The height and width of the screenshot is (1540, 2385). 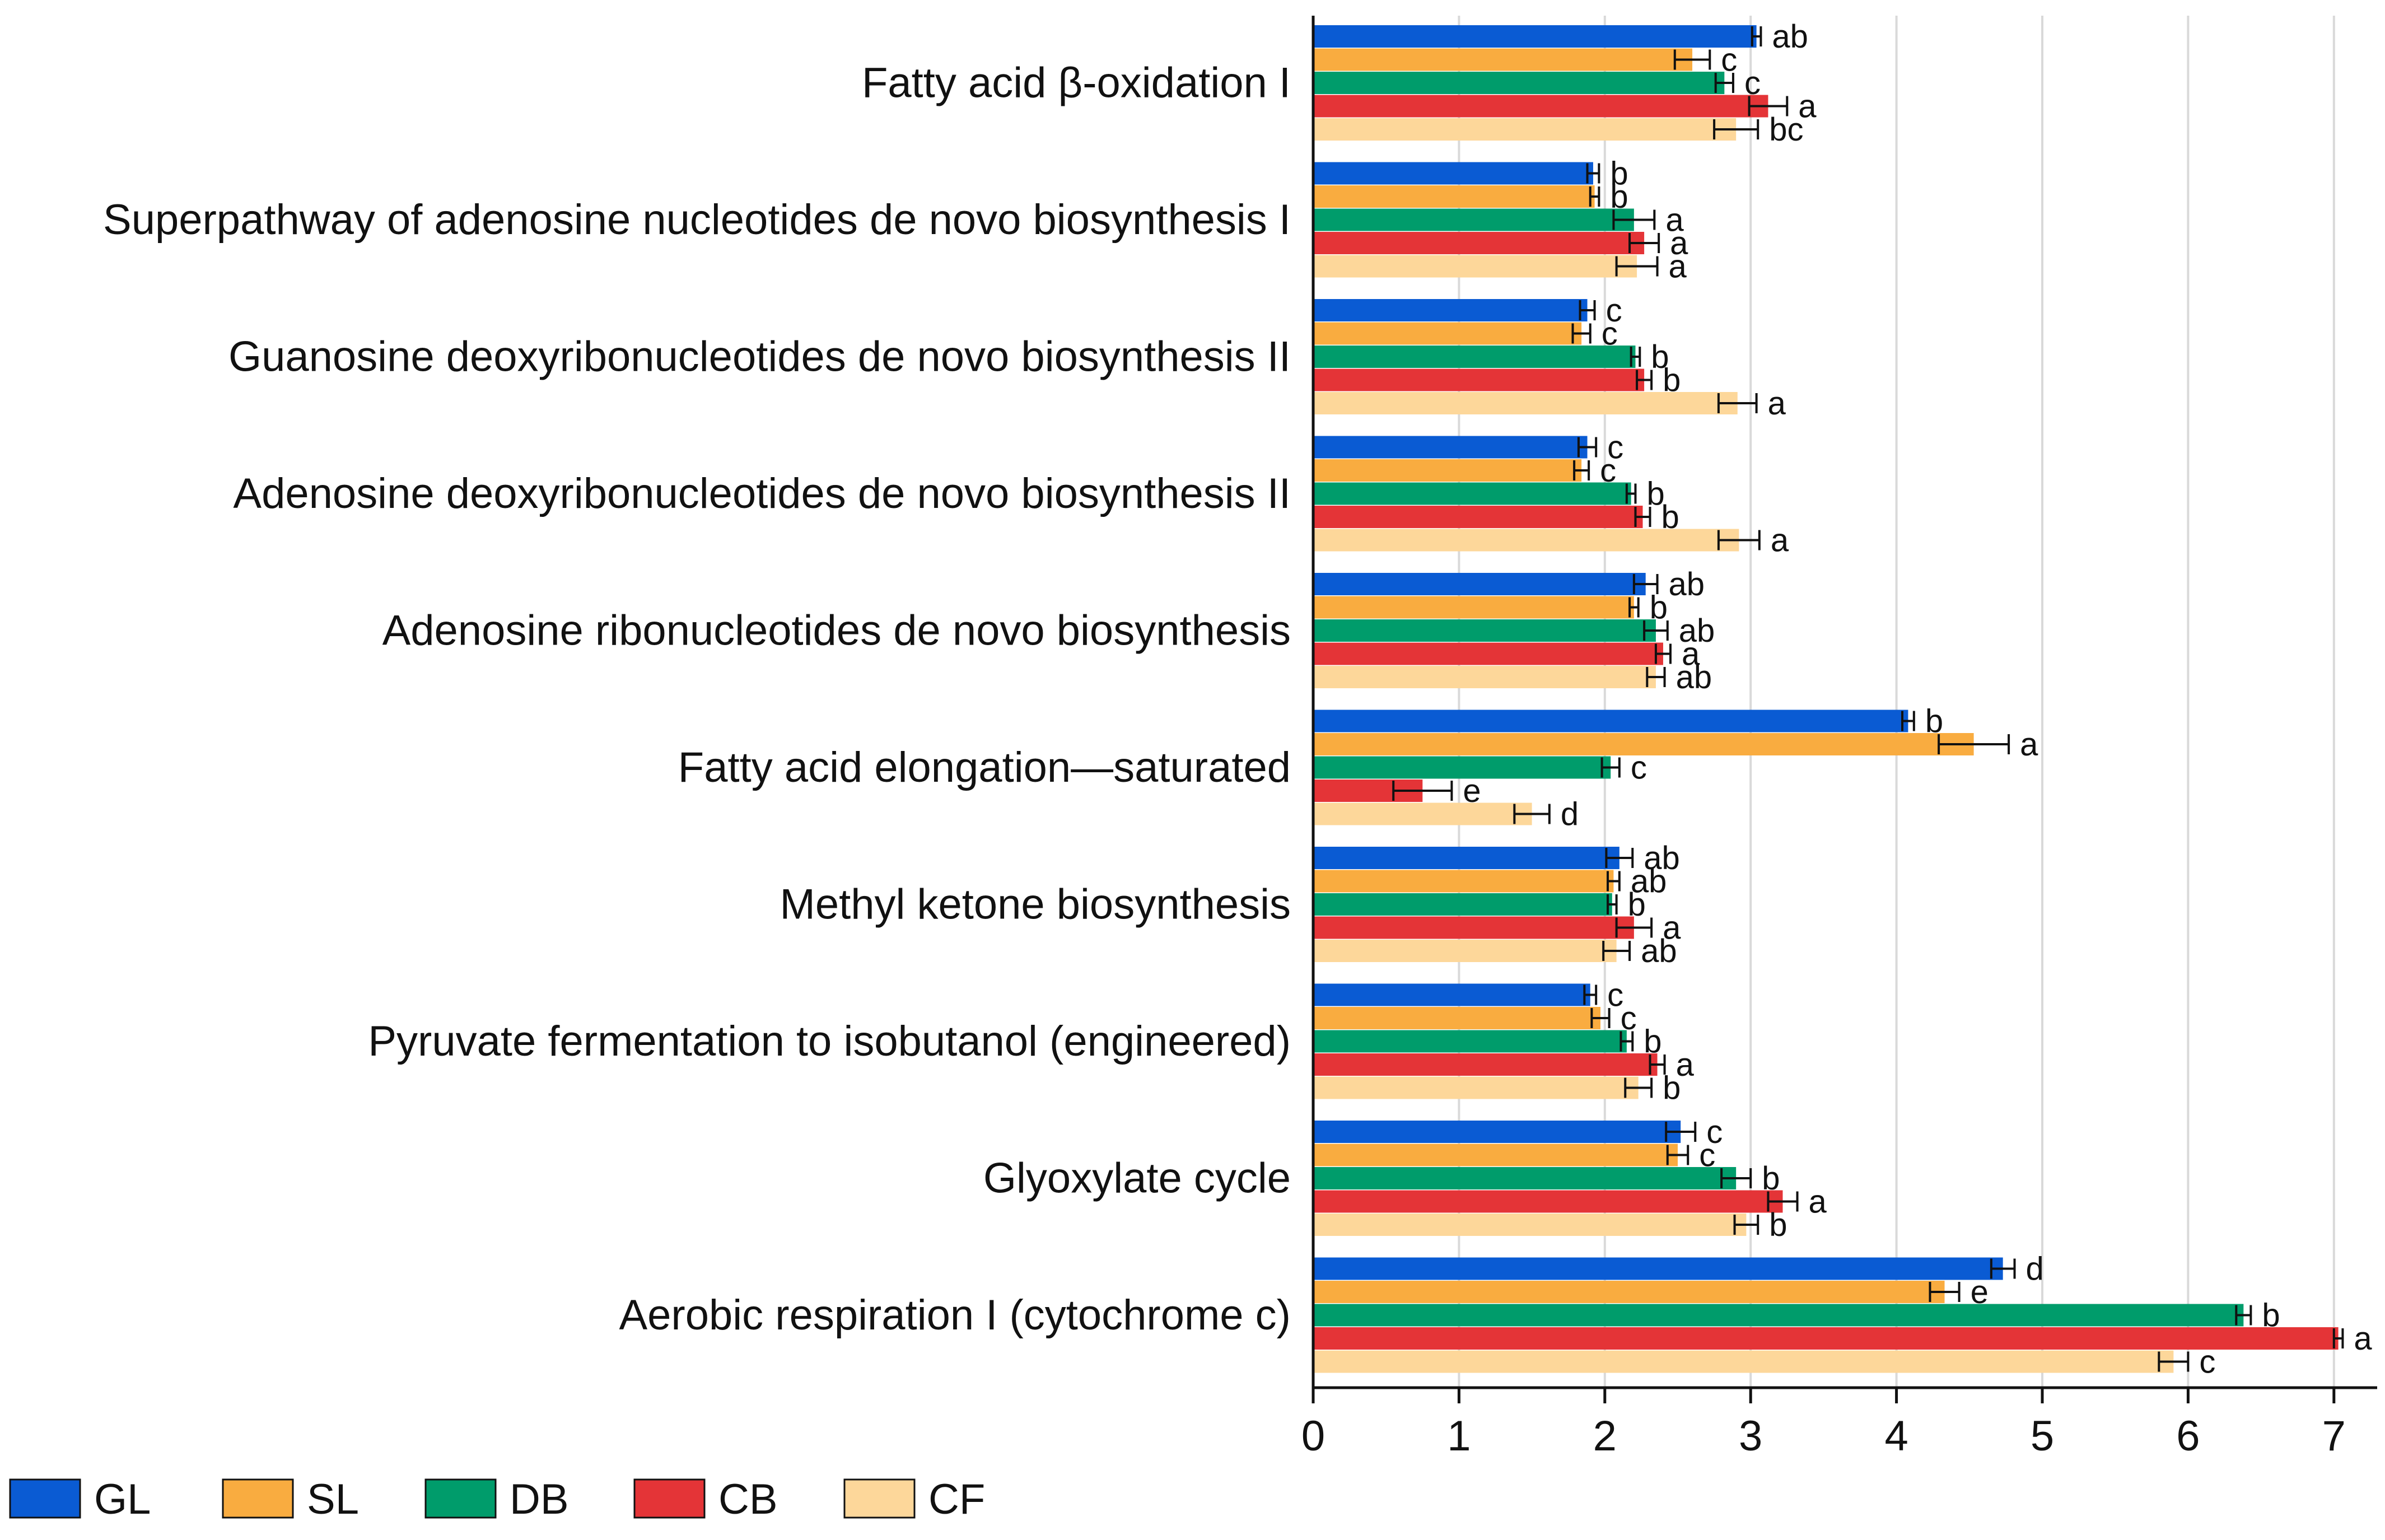 I want to click on legend-swatch-db, so click(x=460, y=1499).